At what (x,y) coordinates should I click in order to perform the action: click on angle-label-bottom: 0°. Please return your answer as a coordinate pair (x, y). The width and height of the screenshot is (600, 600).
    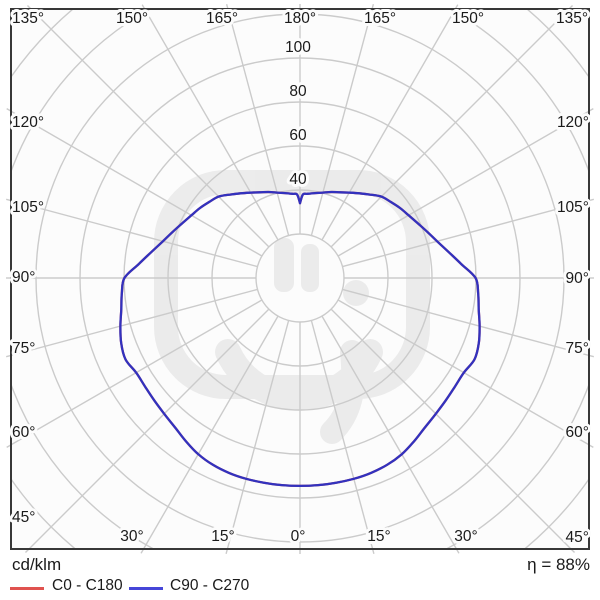
    Looking at the image, I should click on (298, 536).